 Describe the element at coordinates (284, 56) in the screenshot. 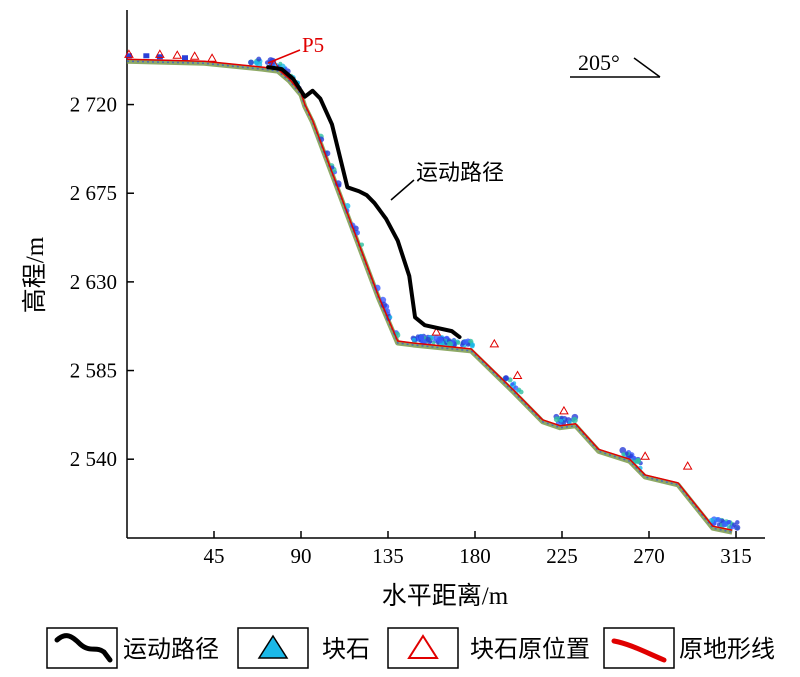

I see `p5-pointer` at that location.